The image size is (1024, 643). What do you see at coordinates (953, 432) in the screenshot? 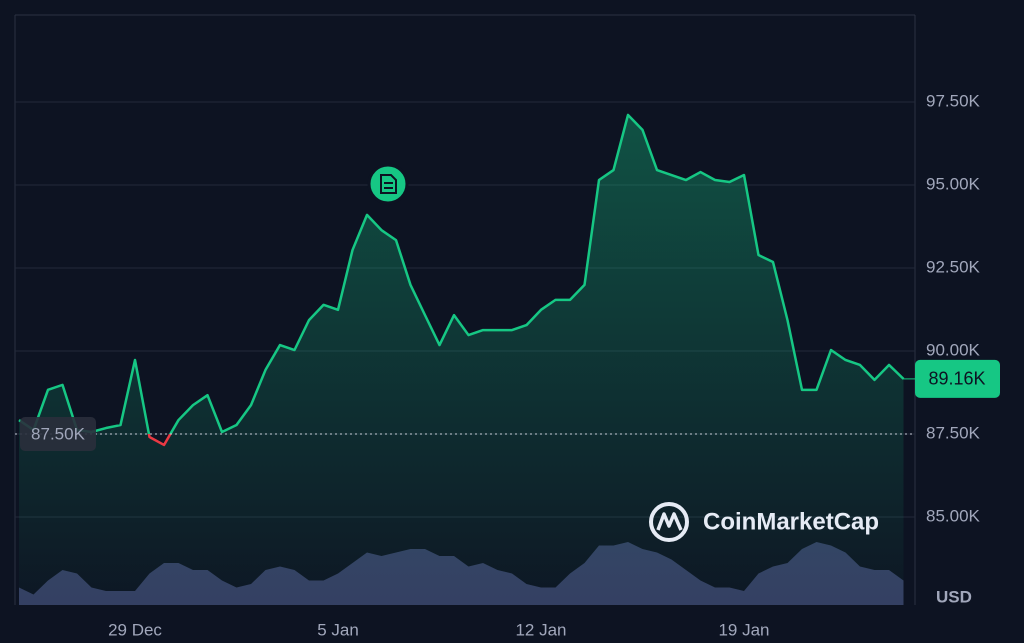
I see `y-tick-label: 87.50K` at bounding box center [953, 432].